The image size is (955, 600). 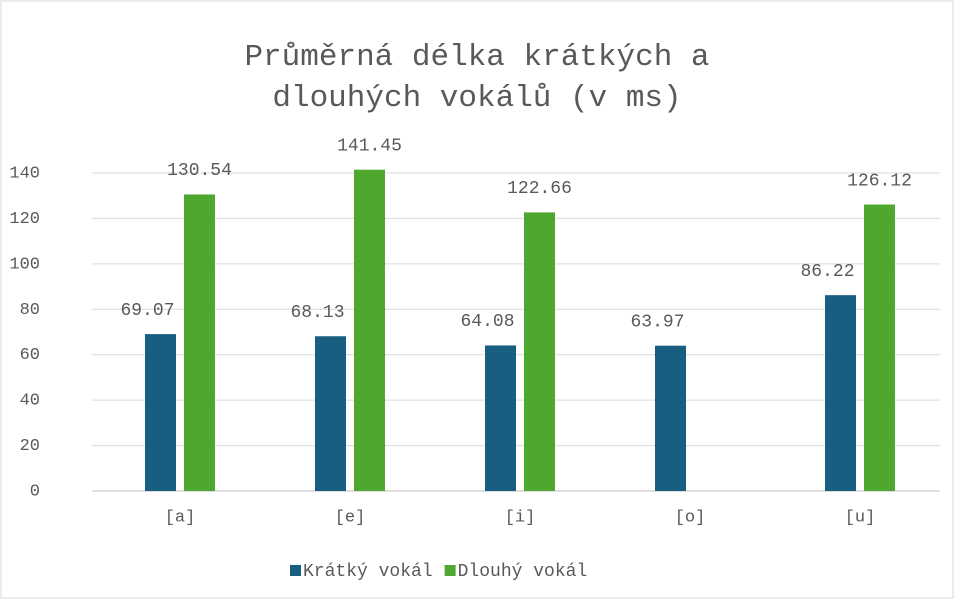 What do you see at coordinates (24, 264) in the screenshot?
I see `y-tick-label: 100` at bounding box center [24, 264].